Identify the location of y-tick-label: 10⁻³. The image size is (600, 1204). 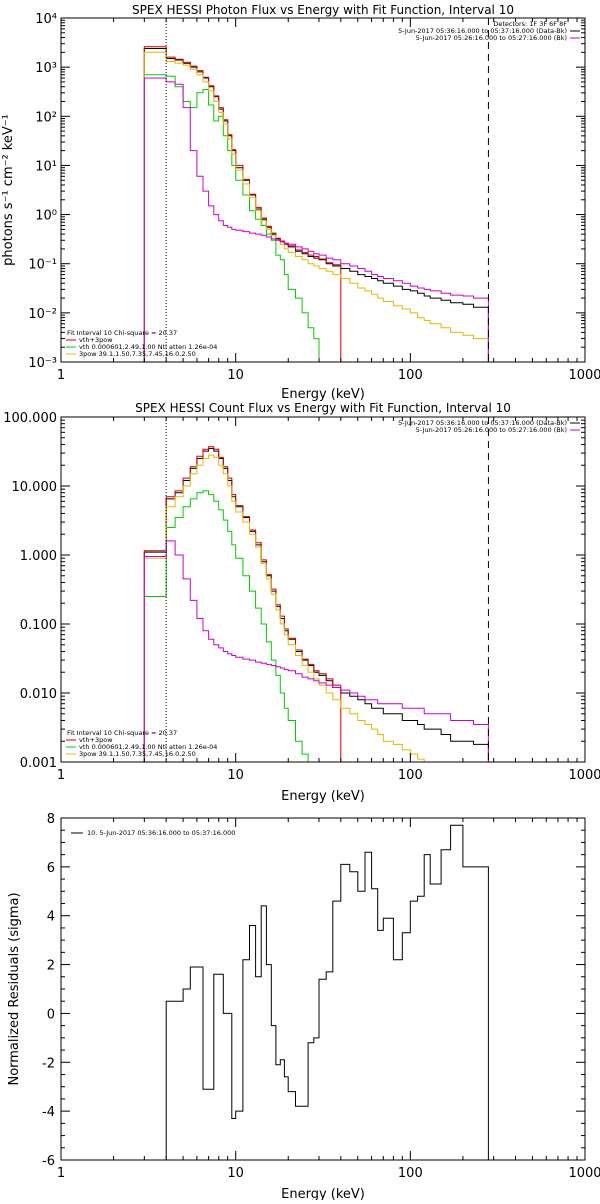
(42, 363).